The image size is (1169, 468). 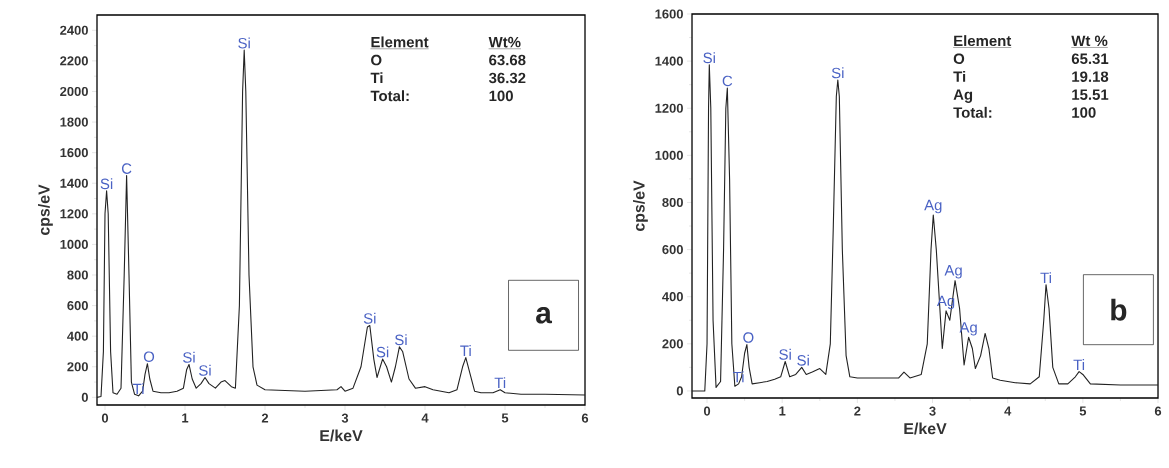 I want to click on y-tick-label: 2400, so click(x=74, y=30).